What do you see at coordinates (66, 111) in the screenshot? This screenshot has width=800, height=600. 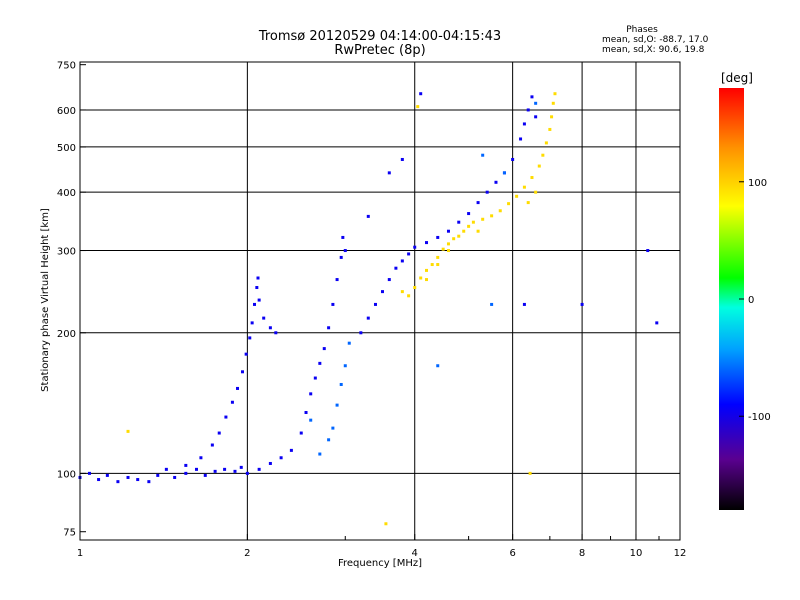 I see `y-tick-label: 600` at bounding box center [66, 111].